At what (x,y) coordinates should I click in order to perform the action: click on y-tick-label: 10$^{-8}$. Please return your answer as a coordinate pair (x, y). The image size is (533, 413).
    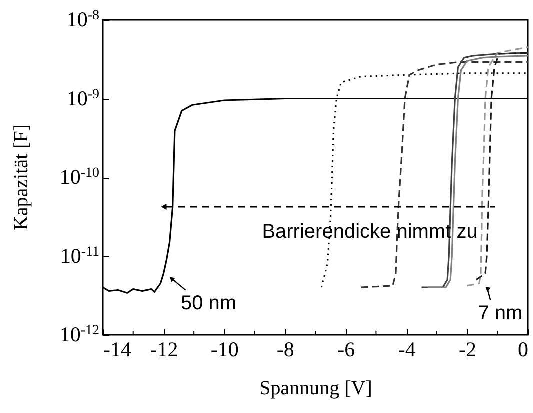
    Looking at the image, I should click on (83, 20).